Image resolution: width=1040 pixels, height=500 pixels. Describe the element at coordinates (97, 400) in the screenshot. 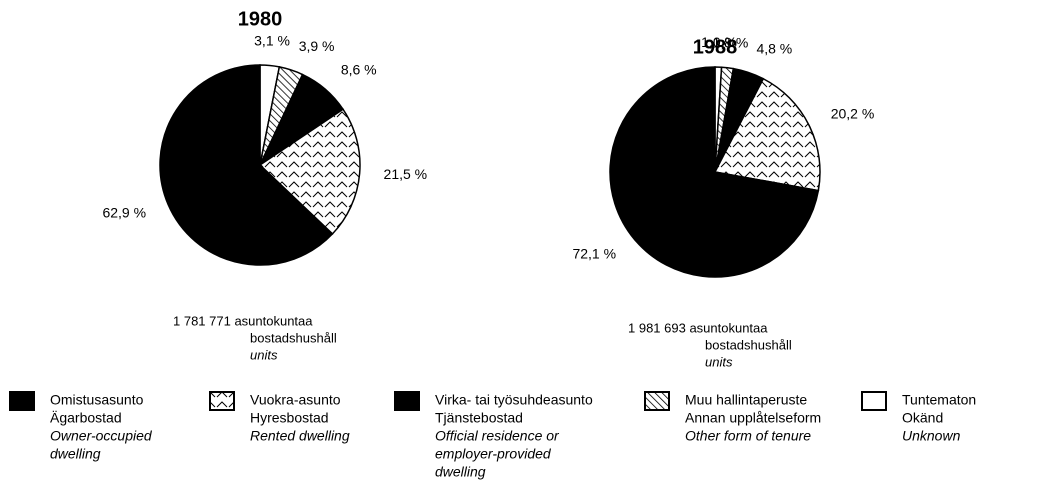

I see `legend-label: Omistusasunto` at that location.